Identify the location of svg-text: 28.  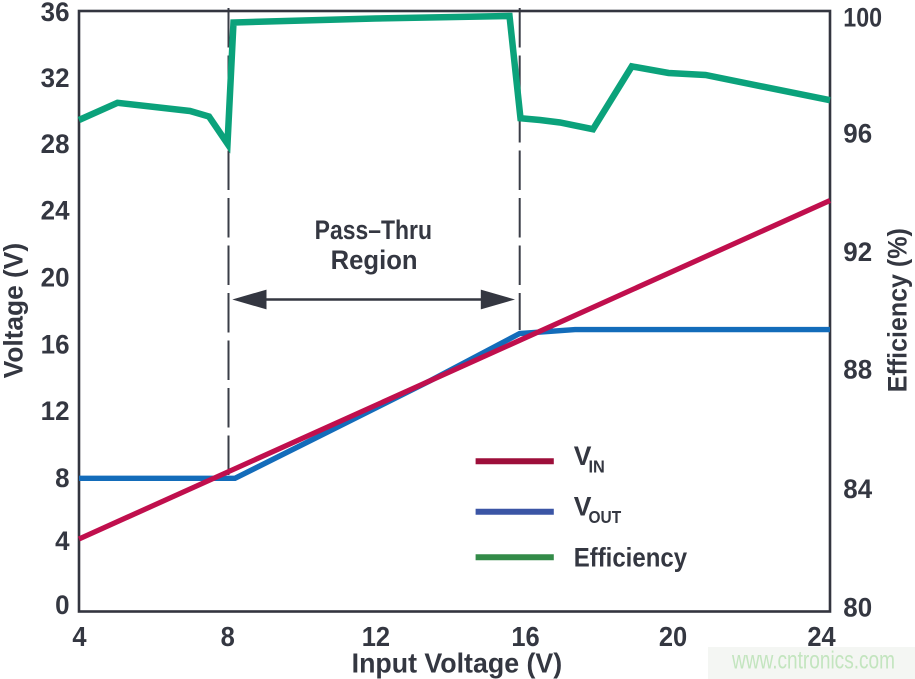
(55, 143).